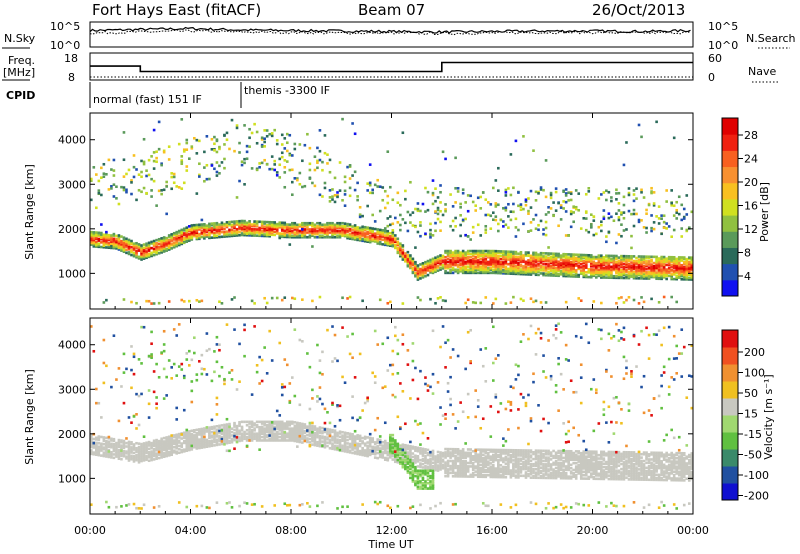  What do you see at coordinates (715, 58) in the screenshot?
I see `nave-tick-top: 60` at bounding box center [715, 58].